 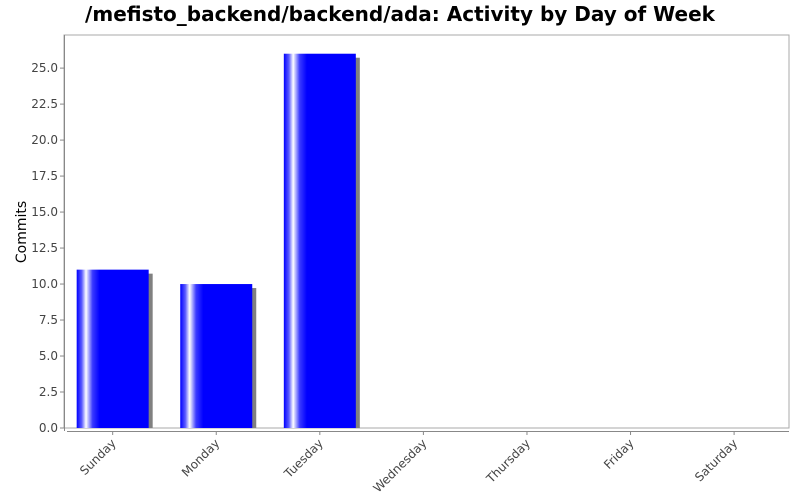 I want to click on y-tick-label: 7.5, so click(x=48, y=320).